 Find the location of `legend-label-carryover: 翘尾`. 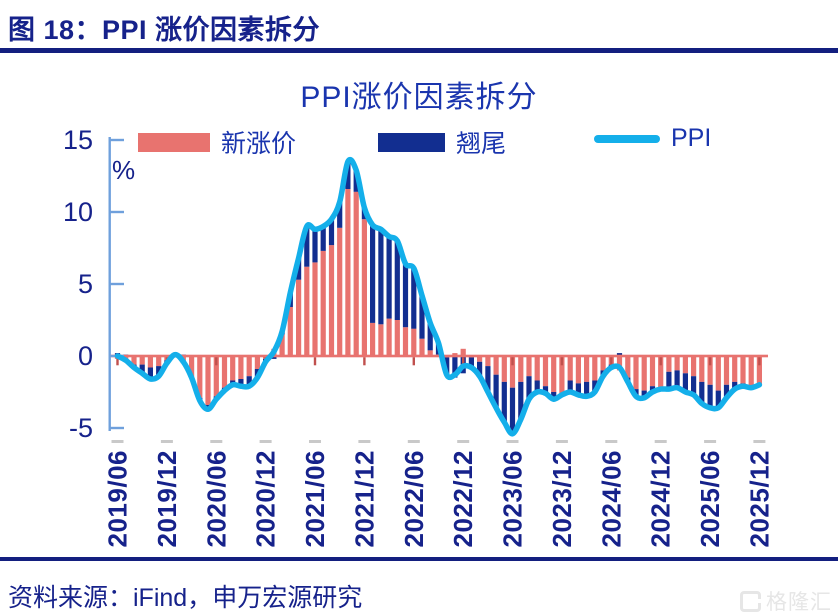

legend-label-carryover: 翘尾 is located at coordinates (481, 144).